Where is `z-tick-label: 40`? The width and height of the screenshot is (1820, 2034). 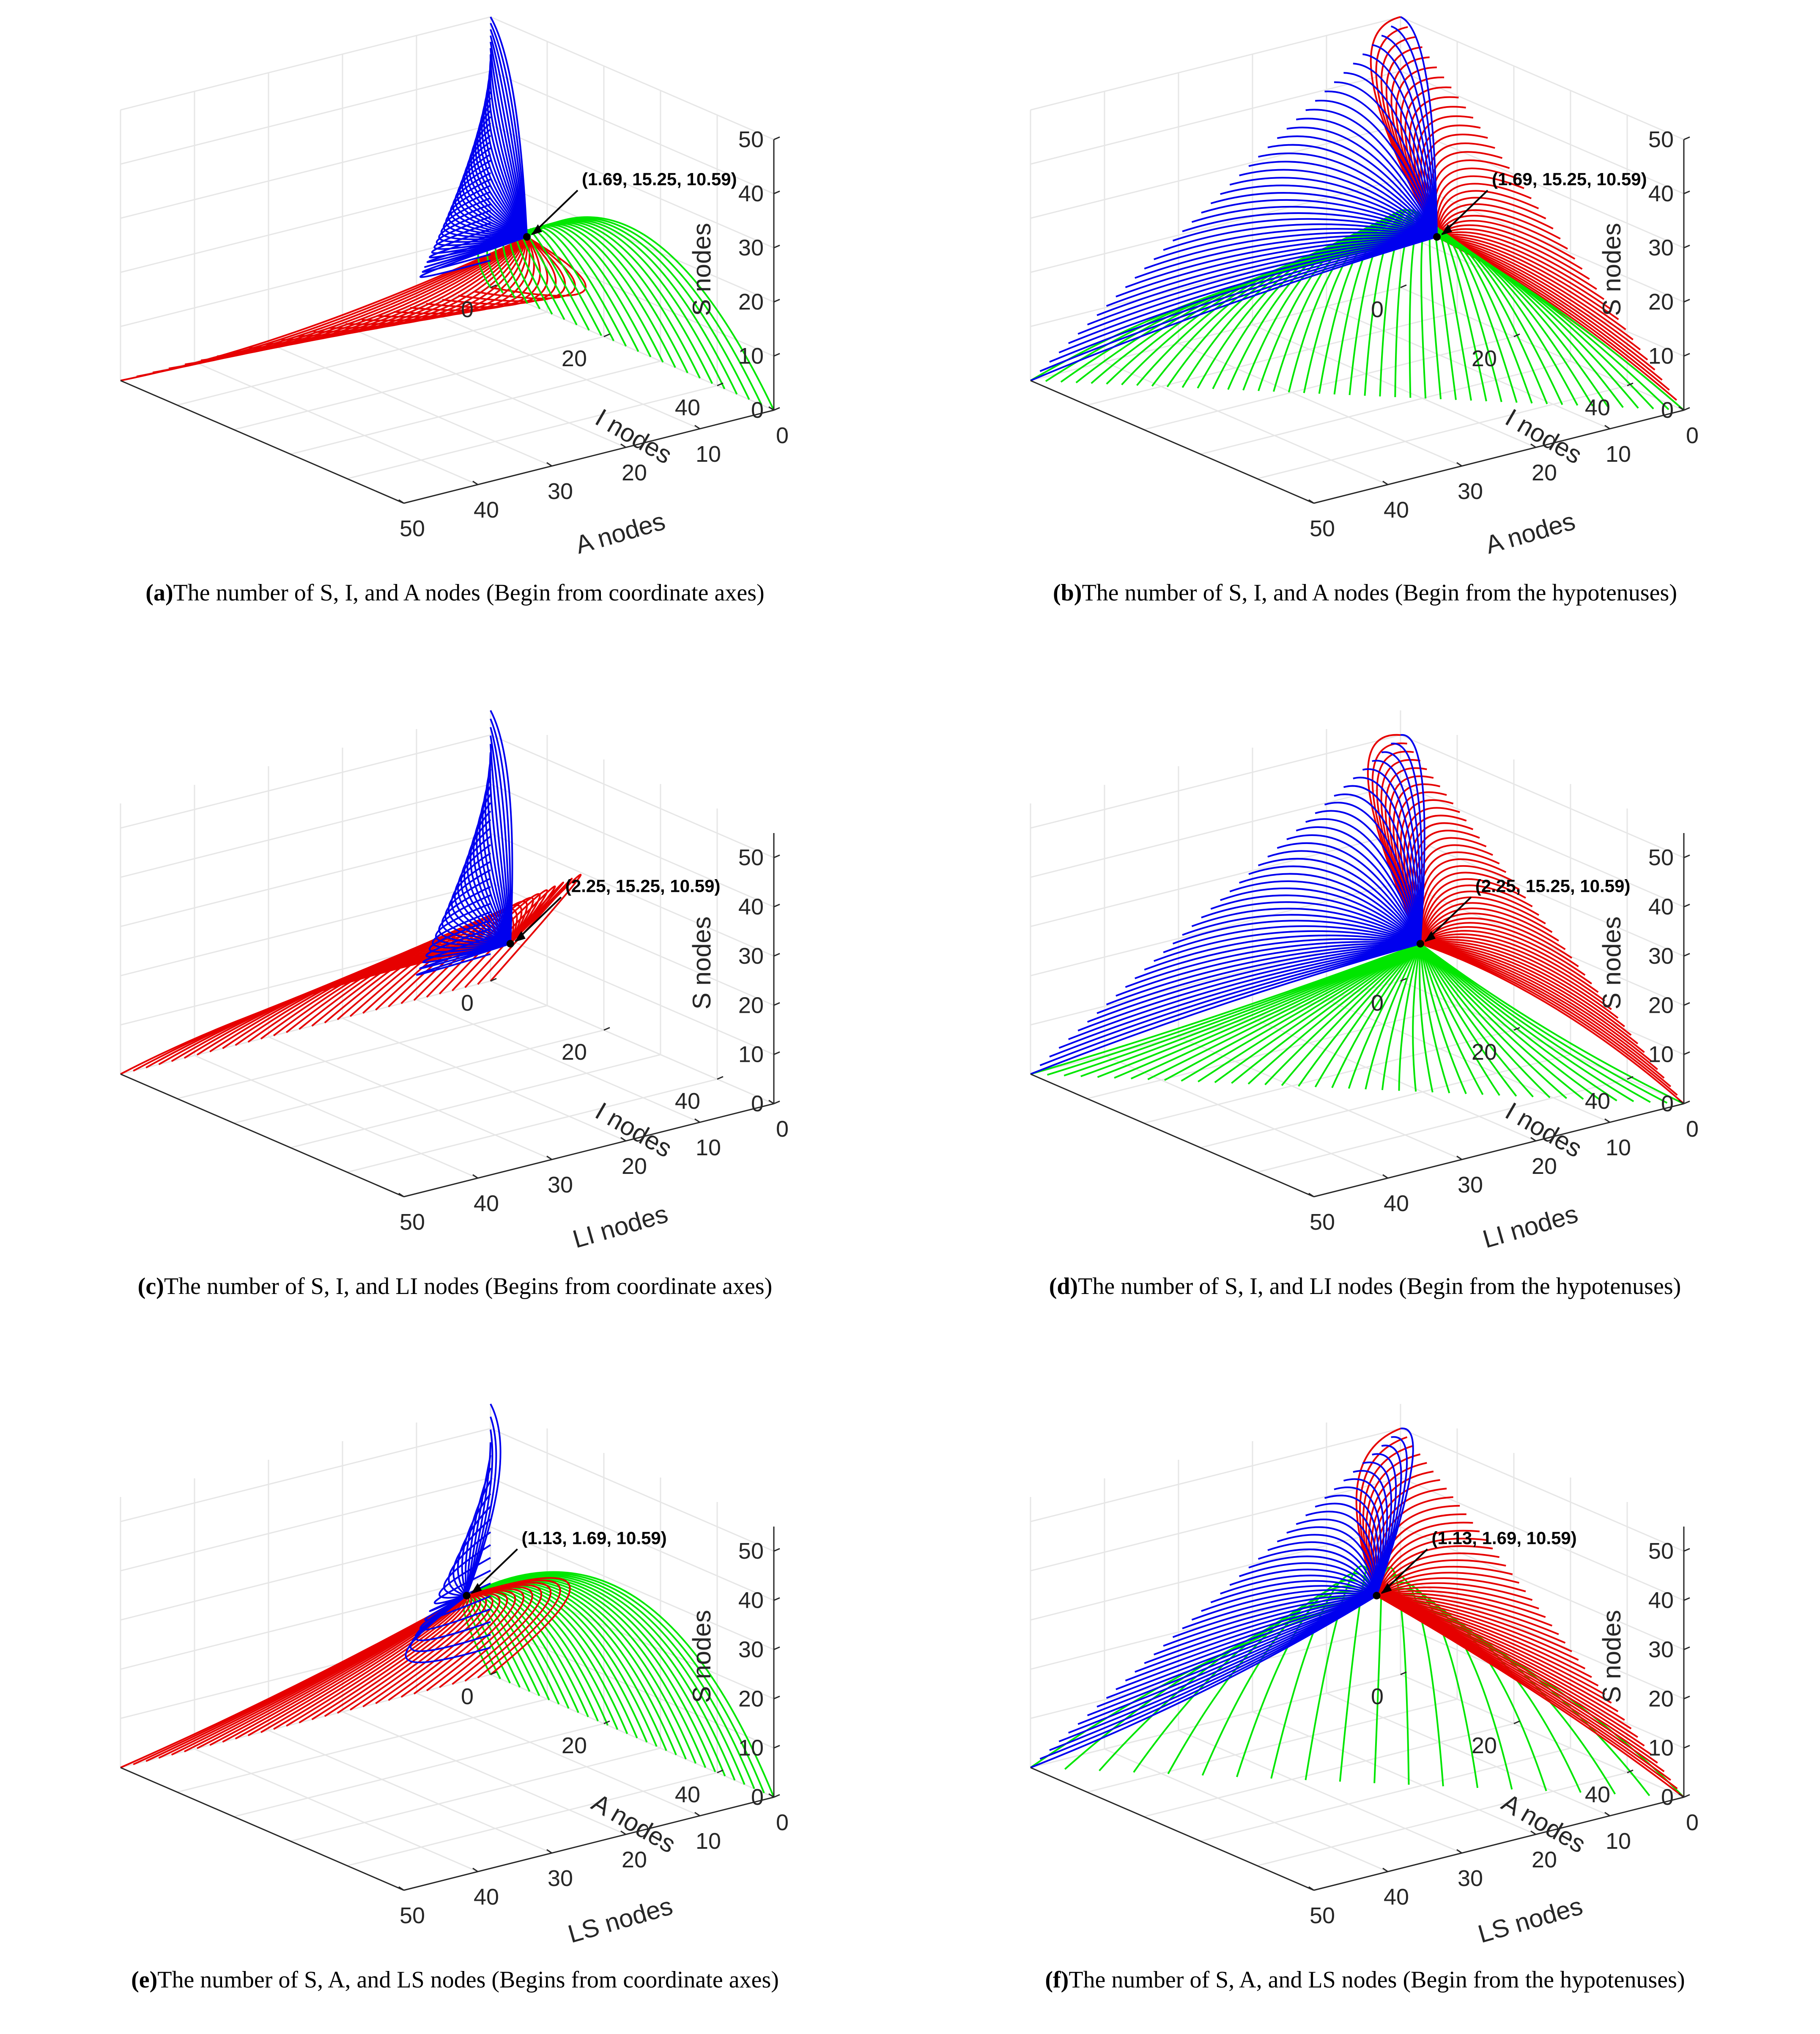
z-tick-label: 40 is located at coordinates (1661, 1600).